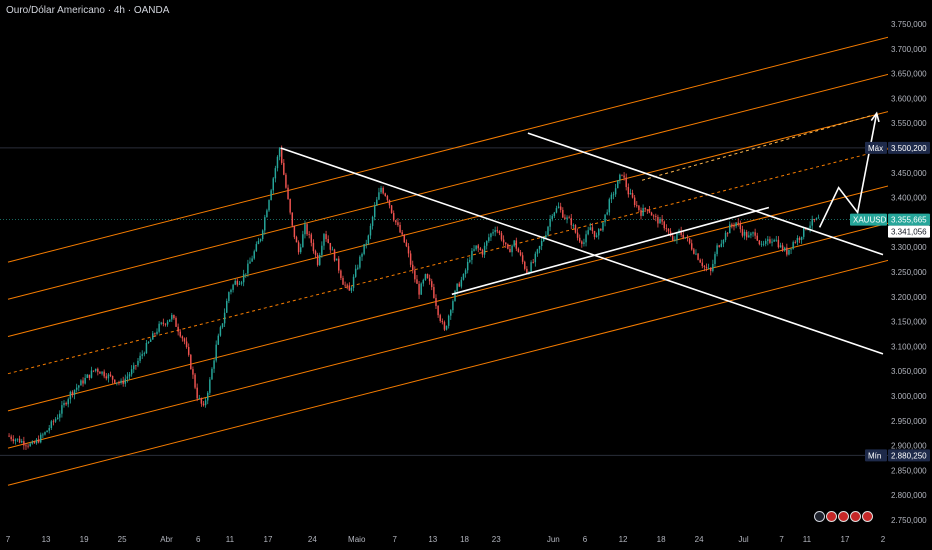 Image resolution: width=932 pixels, height=550 pixels. What do you see at coordinates (867, 516) in the screenshot?
I see `flag-icon` at bounding box center [867, 516].